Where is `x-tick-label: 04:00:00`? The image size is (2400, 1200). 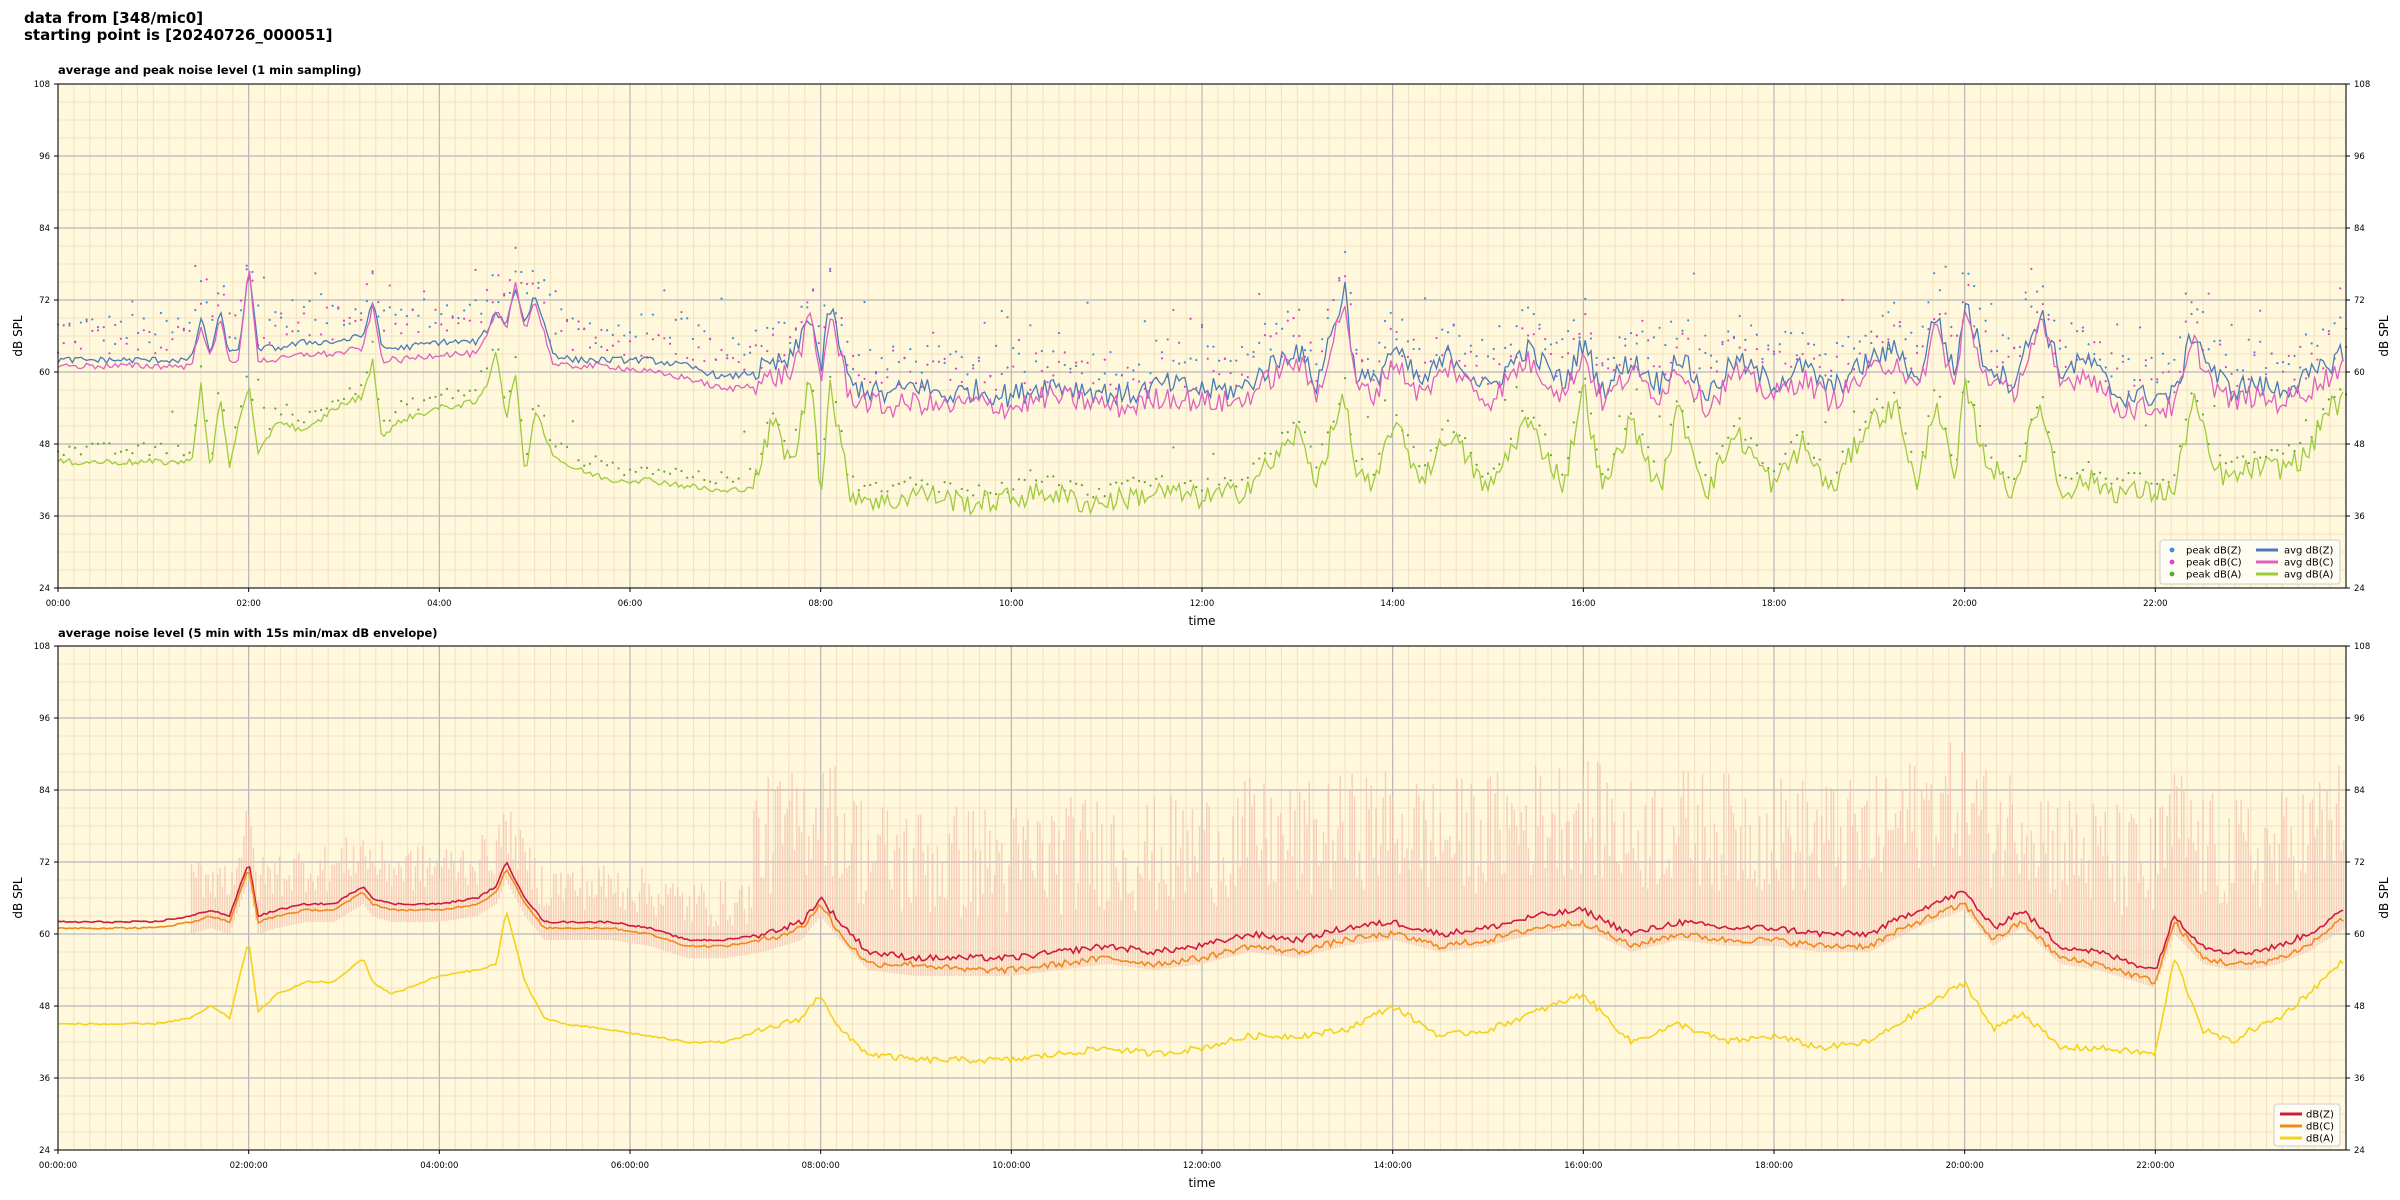
x-tick-label: 04:00:00 is located at coordinates (439, 1166).